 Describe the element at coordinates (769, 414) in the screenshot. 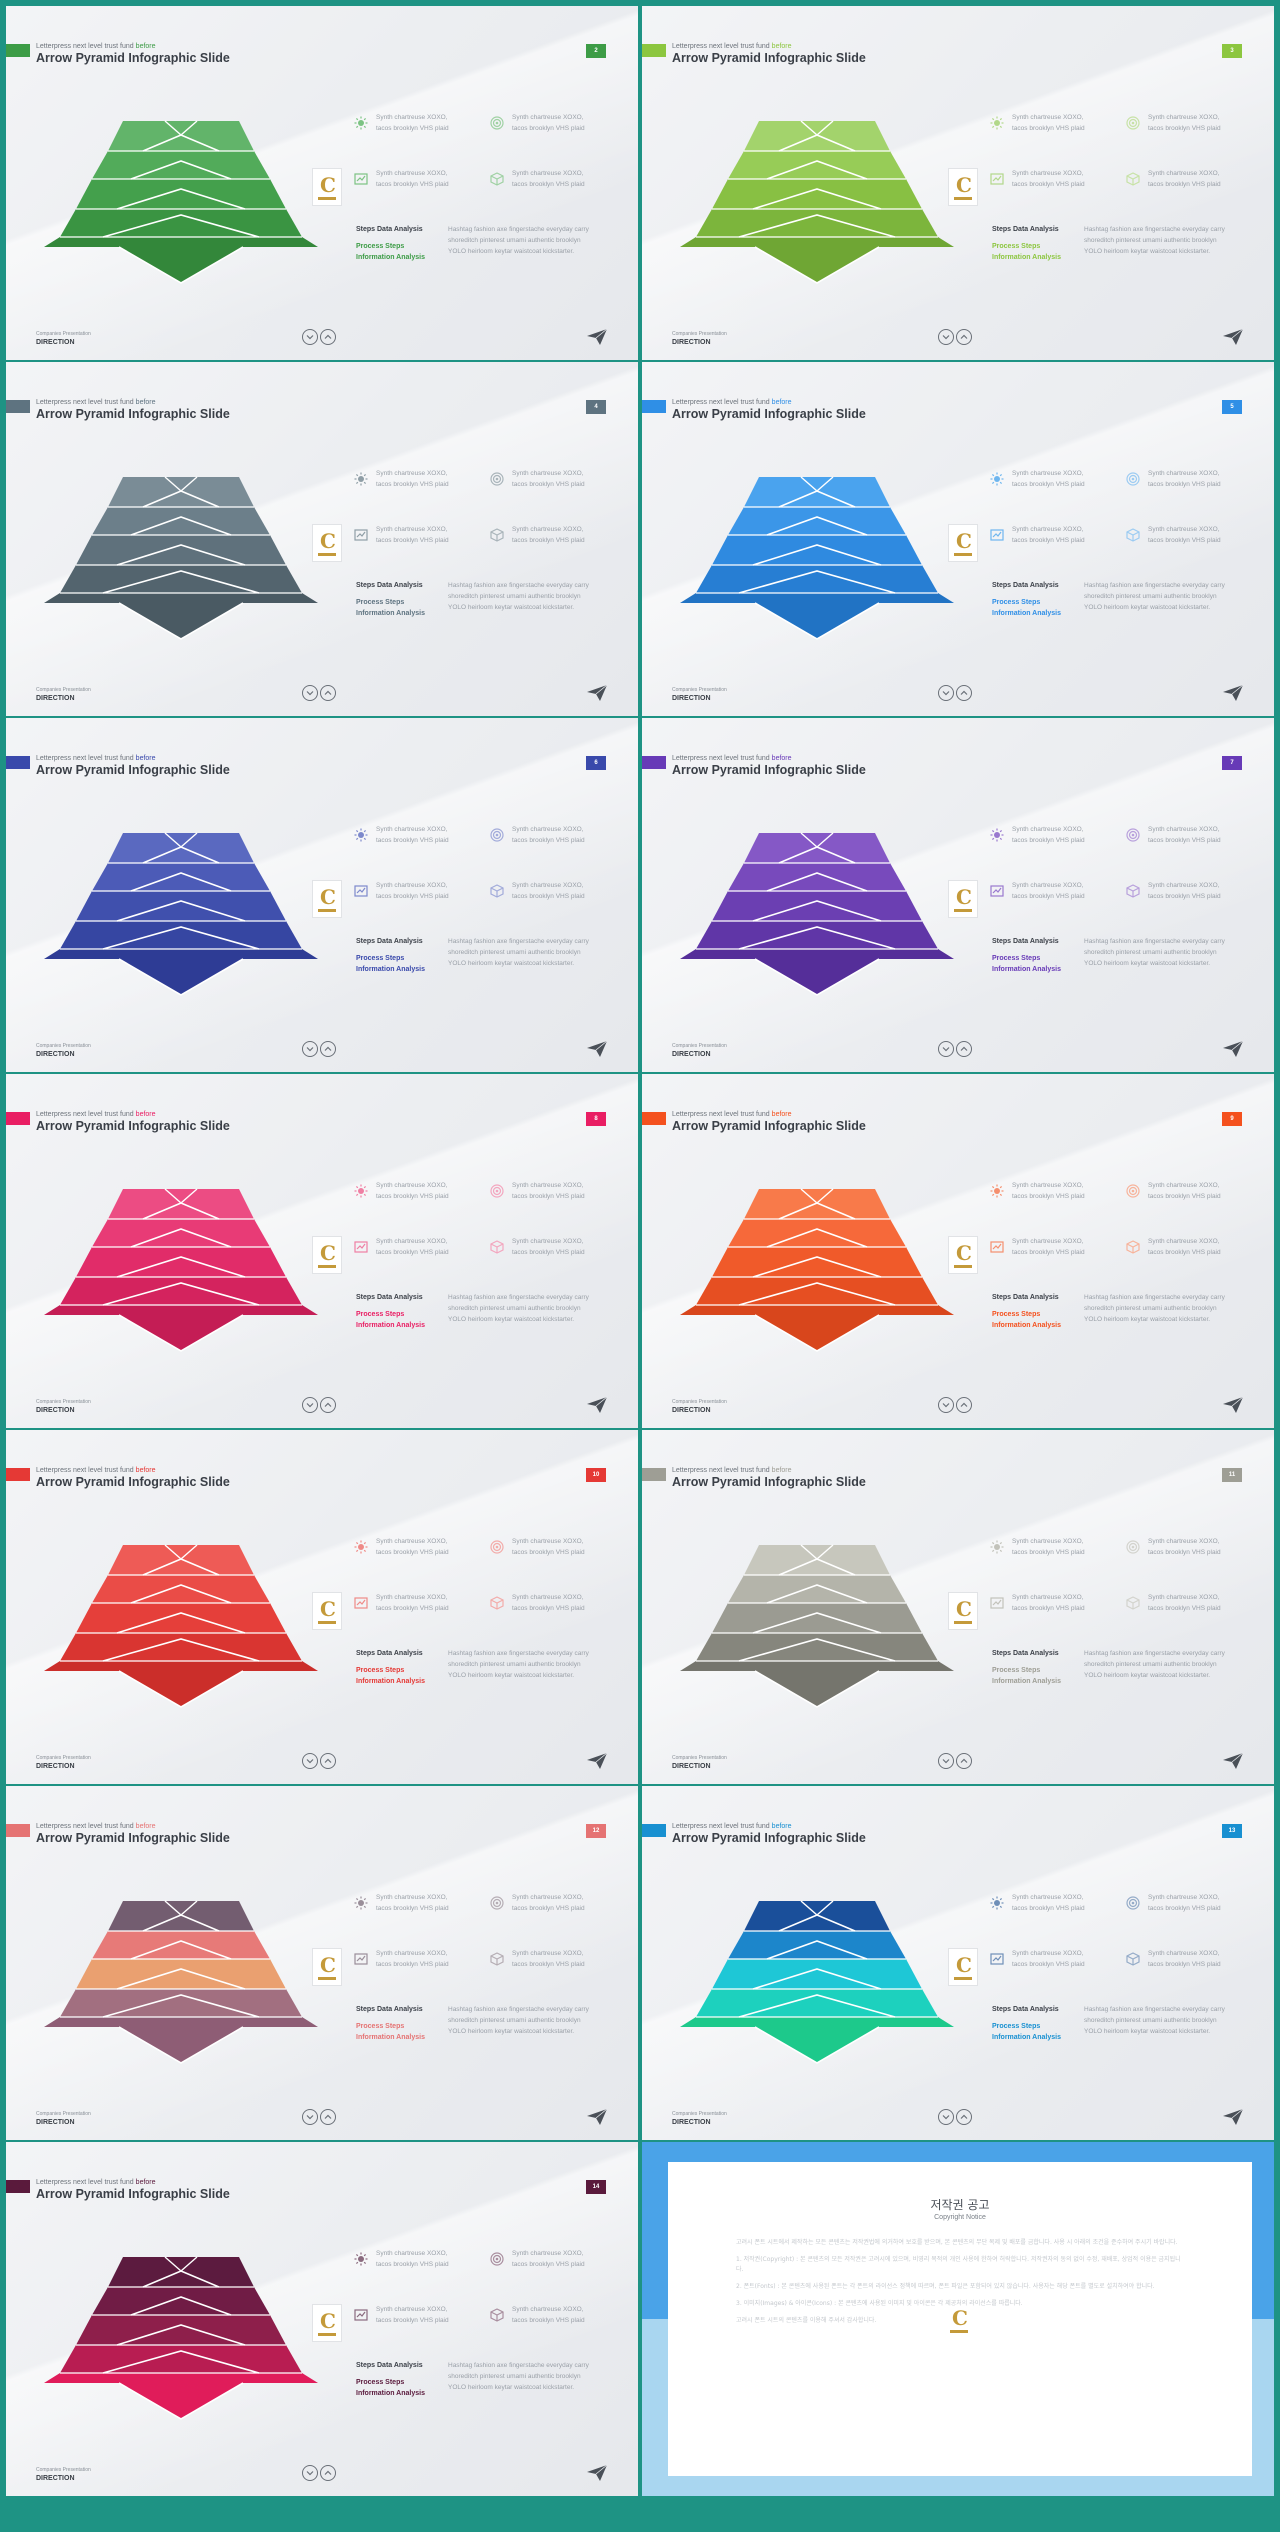

I see `slide-title: Arrow Pyramid Infographic Slide` at that location.